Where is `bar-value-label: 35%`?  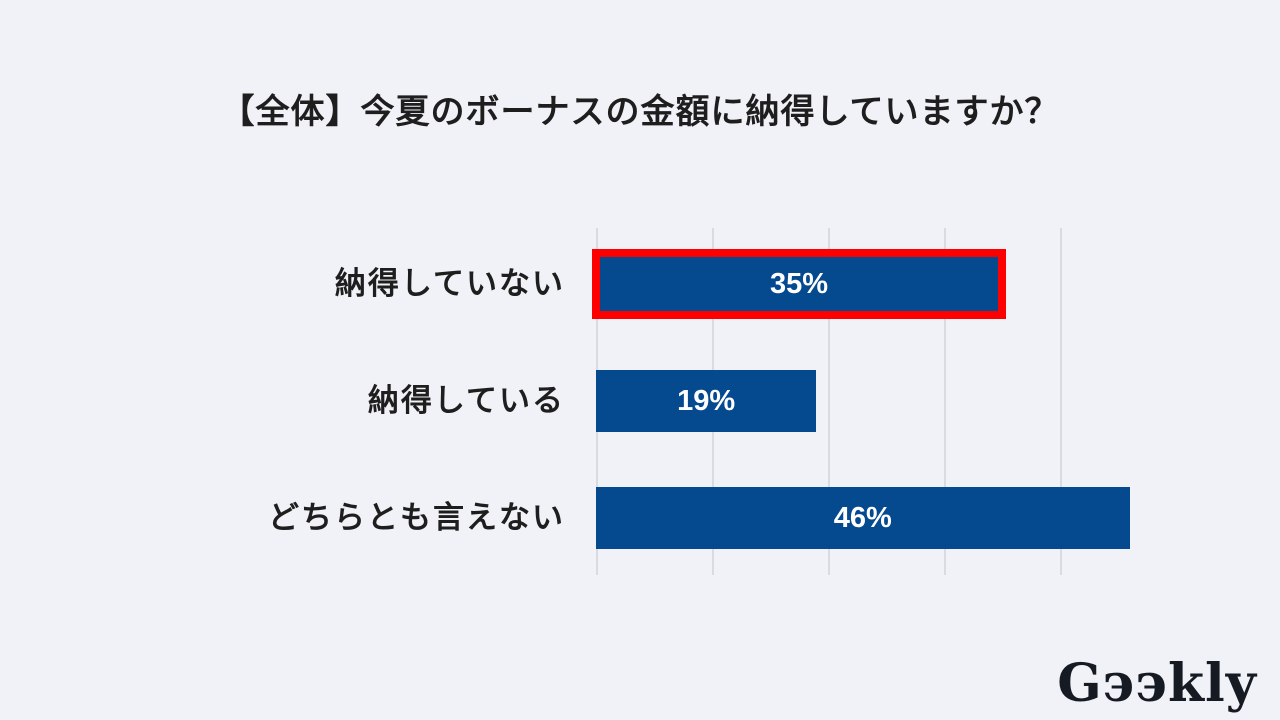
bar-value-label: 35% is located at coordinates (799, 284).